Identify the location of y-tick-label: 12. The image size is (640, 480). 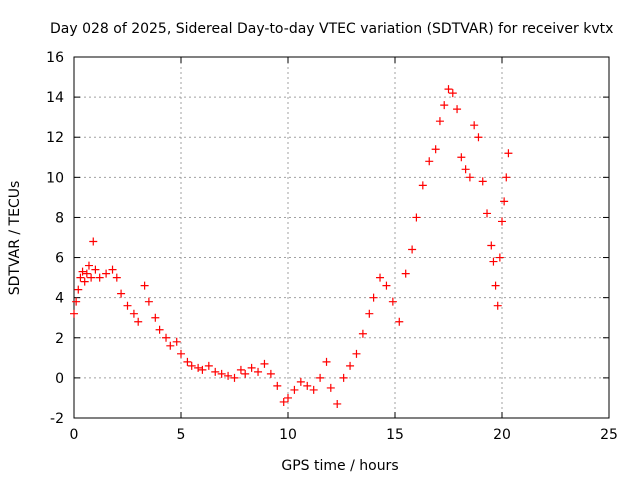
(55, 138).